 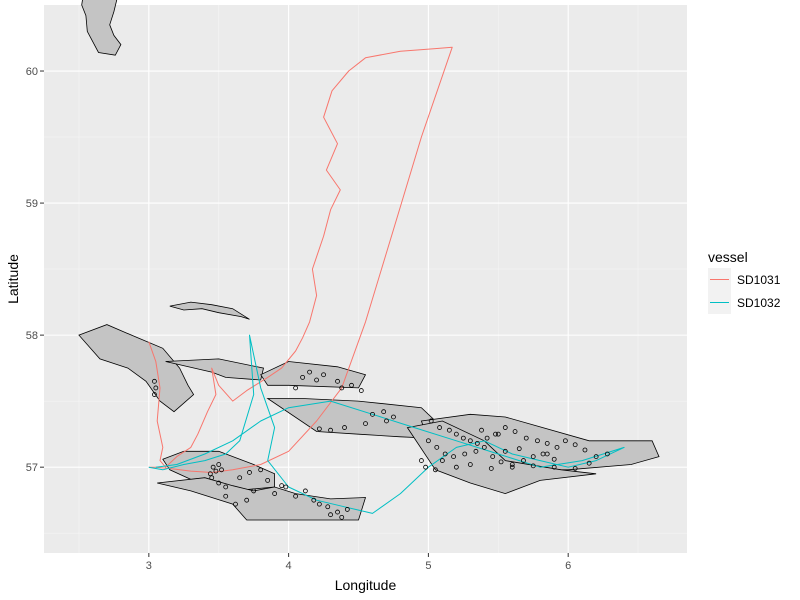 I want to click on y-tick-label: 57, so click(x=32, y=468).